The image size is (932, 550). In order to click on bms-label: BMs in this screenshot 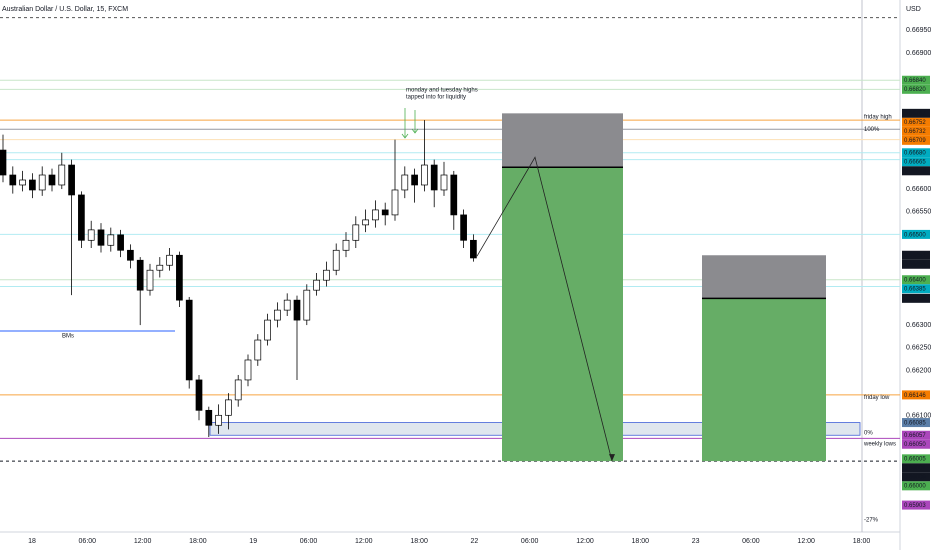, I will do `click(68, 337)`.